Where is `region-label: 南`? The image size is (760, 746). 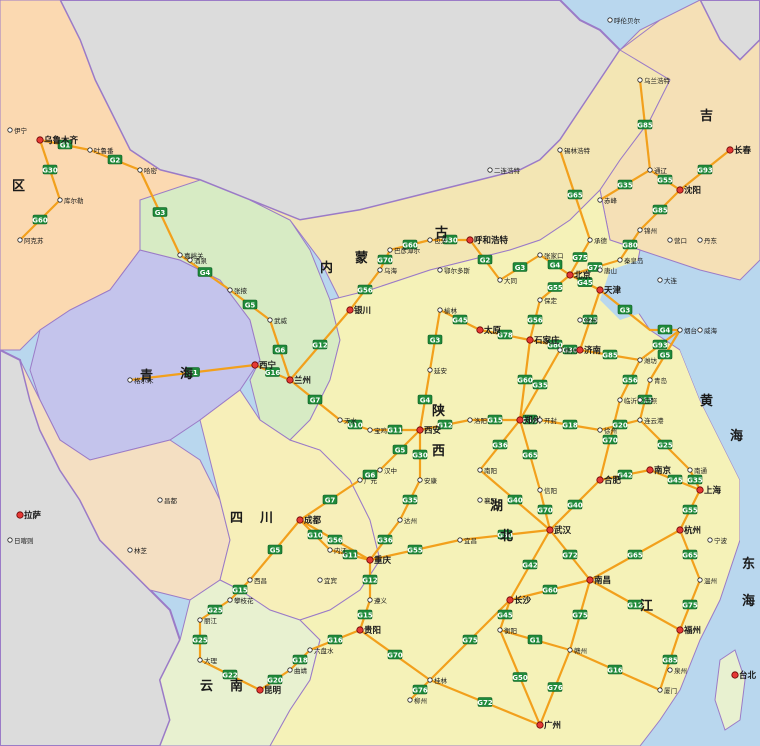
region-label: 南 is located at coordinates (236, 686).